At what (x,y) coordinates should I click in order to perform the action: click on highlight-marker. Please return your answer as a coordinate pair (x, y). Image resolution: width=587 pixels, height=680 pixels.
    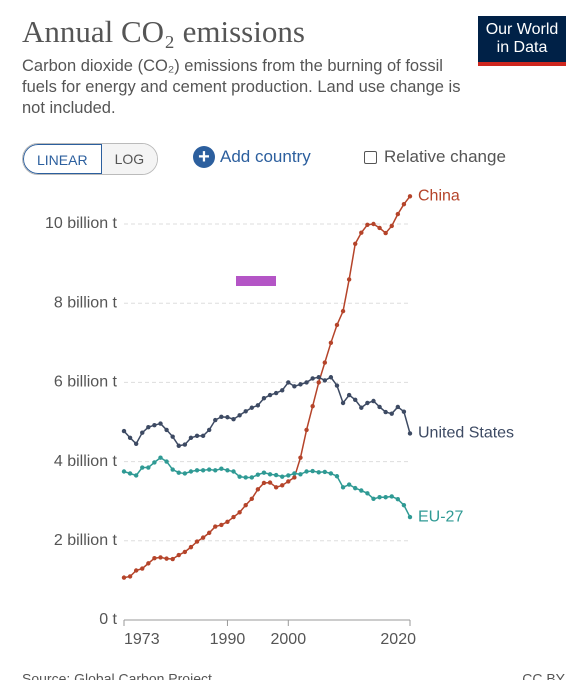
    Looking at the image, I should click on (256, 281).